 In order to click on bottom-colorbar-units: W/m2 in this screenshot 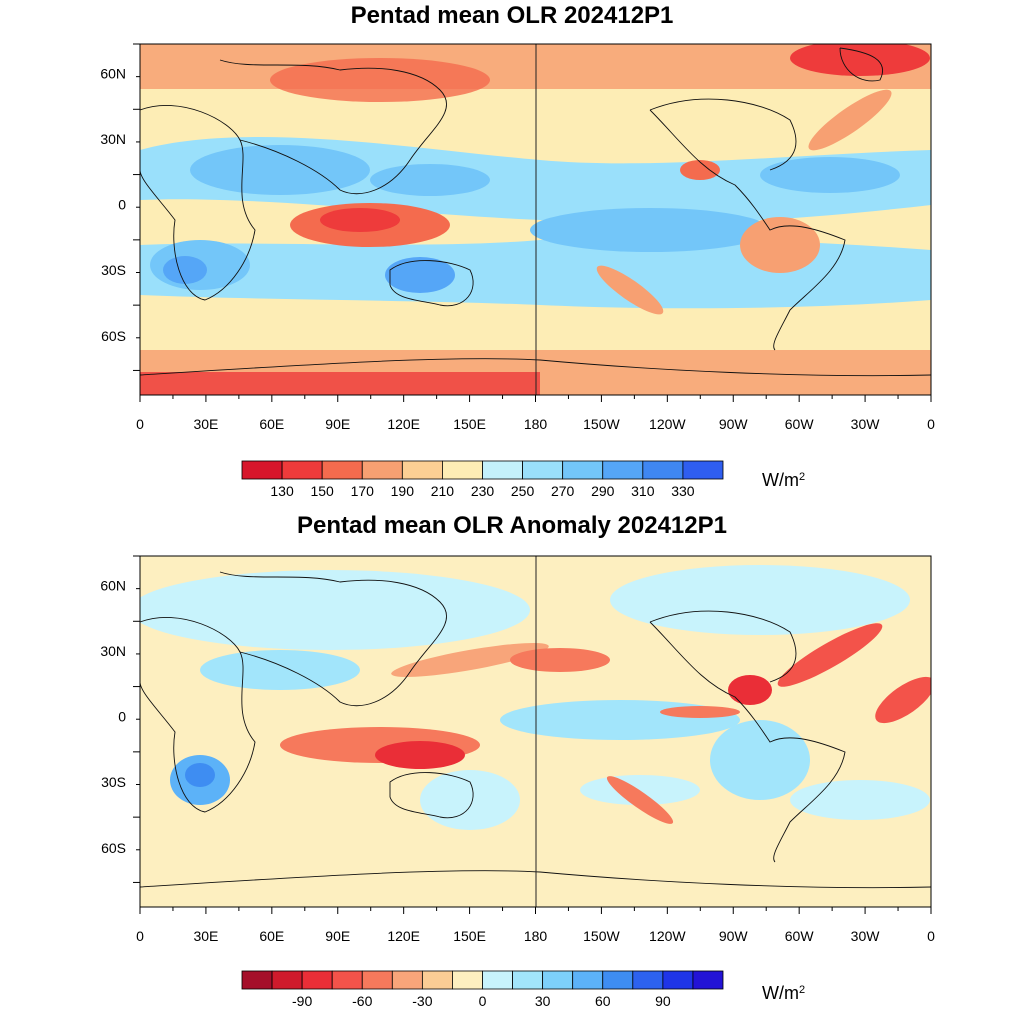, I will do `click(783, 993)`.